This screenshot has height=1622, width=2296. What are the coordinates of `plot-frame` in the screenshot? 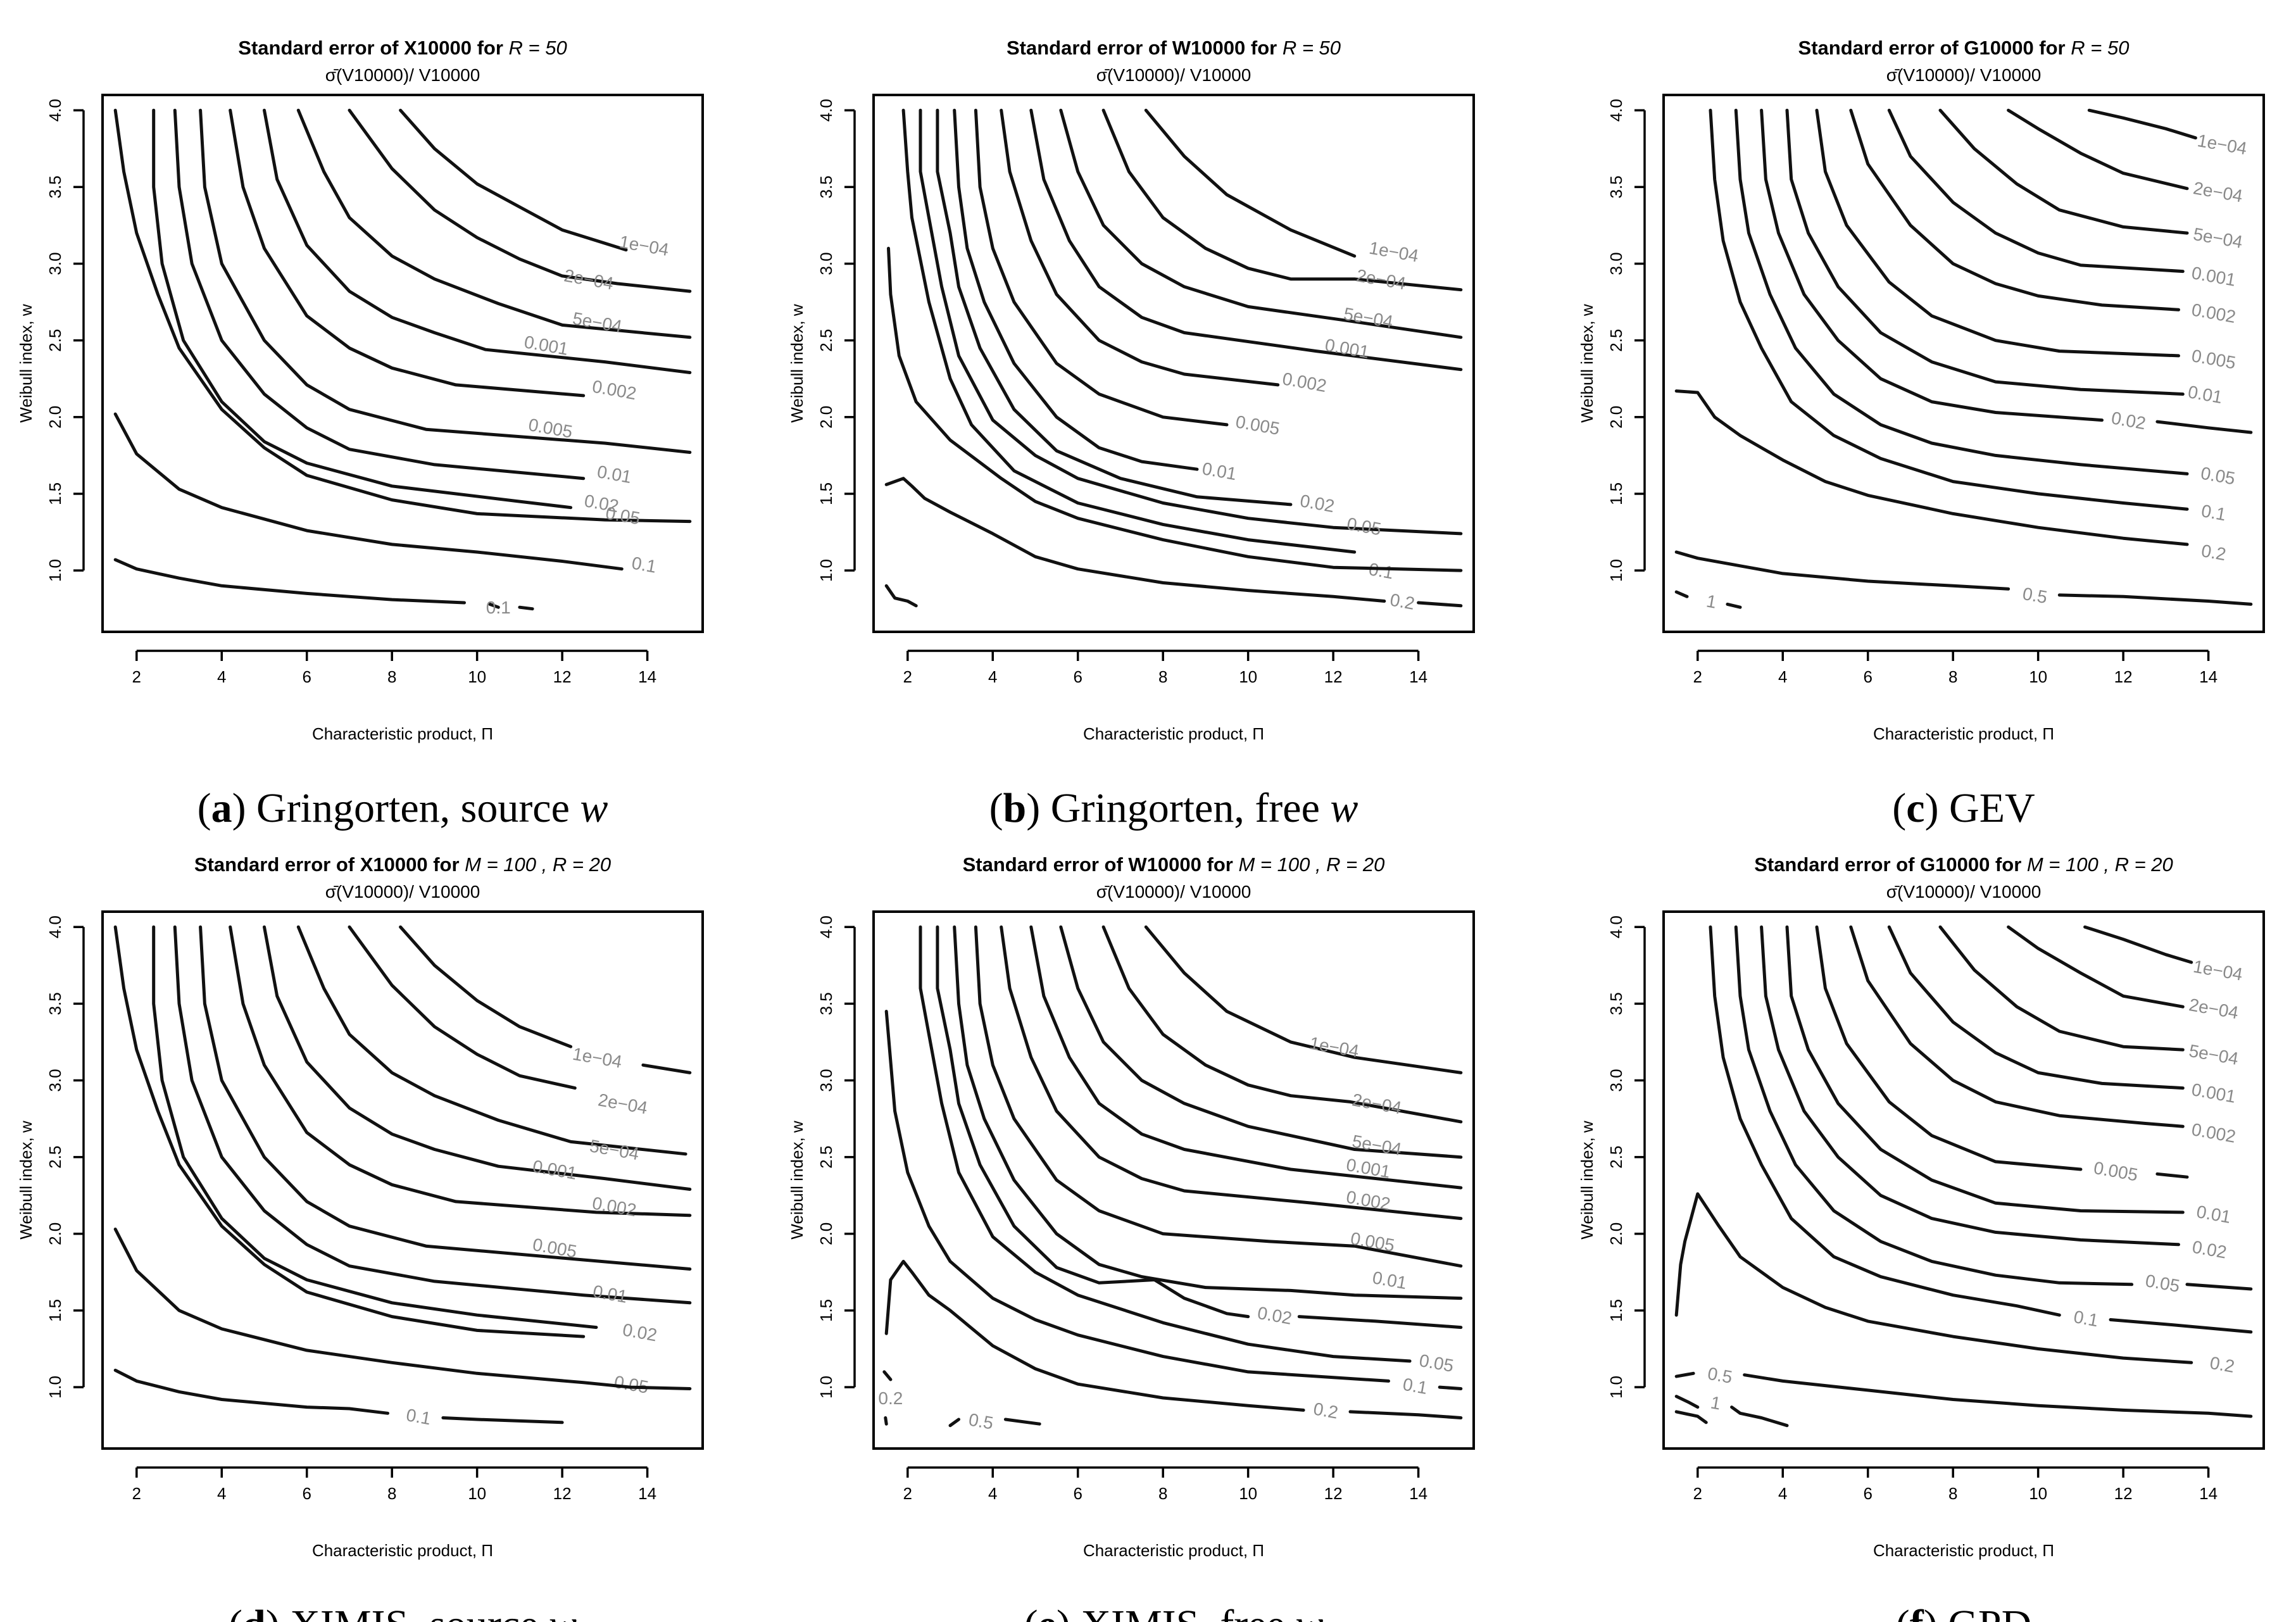 It's located at (402, 1180).